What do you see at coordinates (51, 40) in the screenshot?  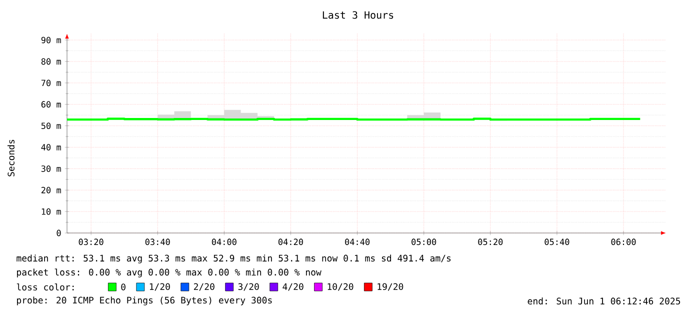 I see `y-tick-label: 90 m` at bounding box center [51, 40].